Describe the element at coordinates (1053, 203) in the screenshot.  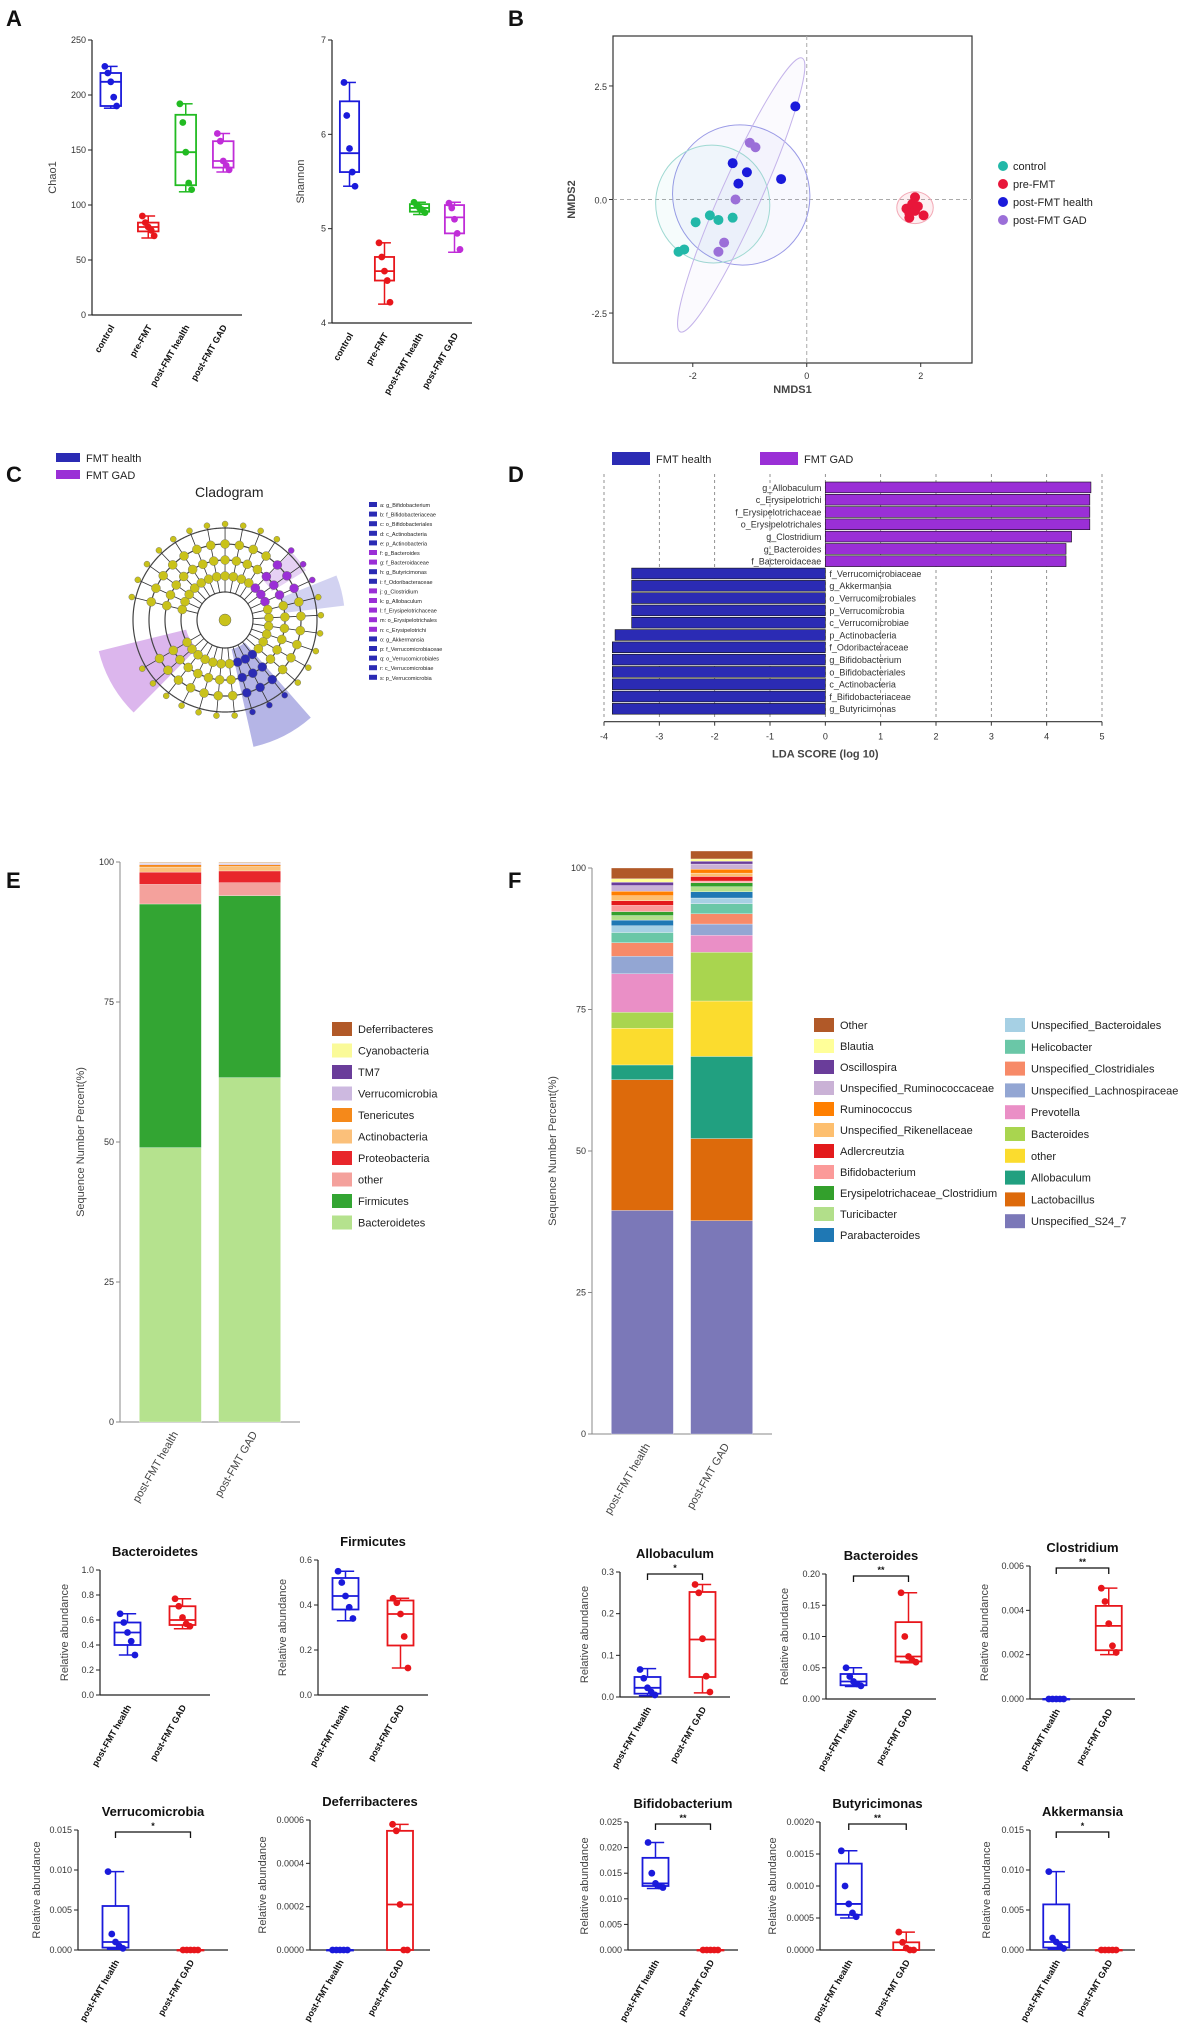
I see `legend-label: post-FMT health` at that location.